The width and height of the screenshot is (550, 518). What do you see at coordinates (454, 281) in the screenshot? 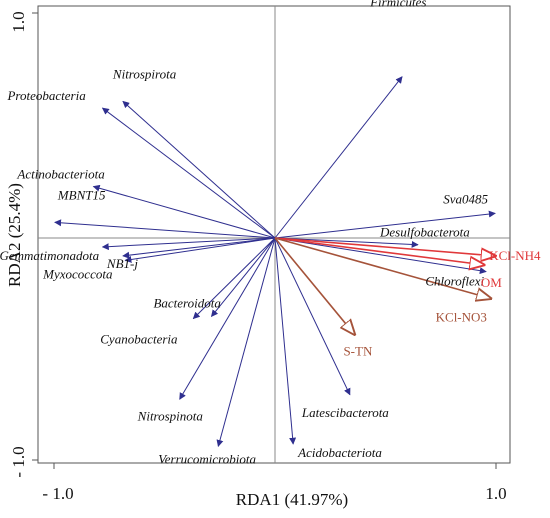
I see `species-label-chloroflexi: Chloroflexi` at bounding box center [454, 281].